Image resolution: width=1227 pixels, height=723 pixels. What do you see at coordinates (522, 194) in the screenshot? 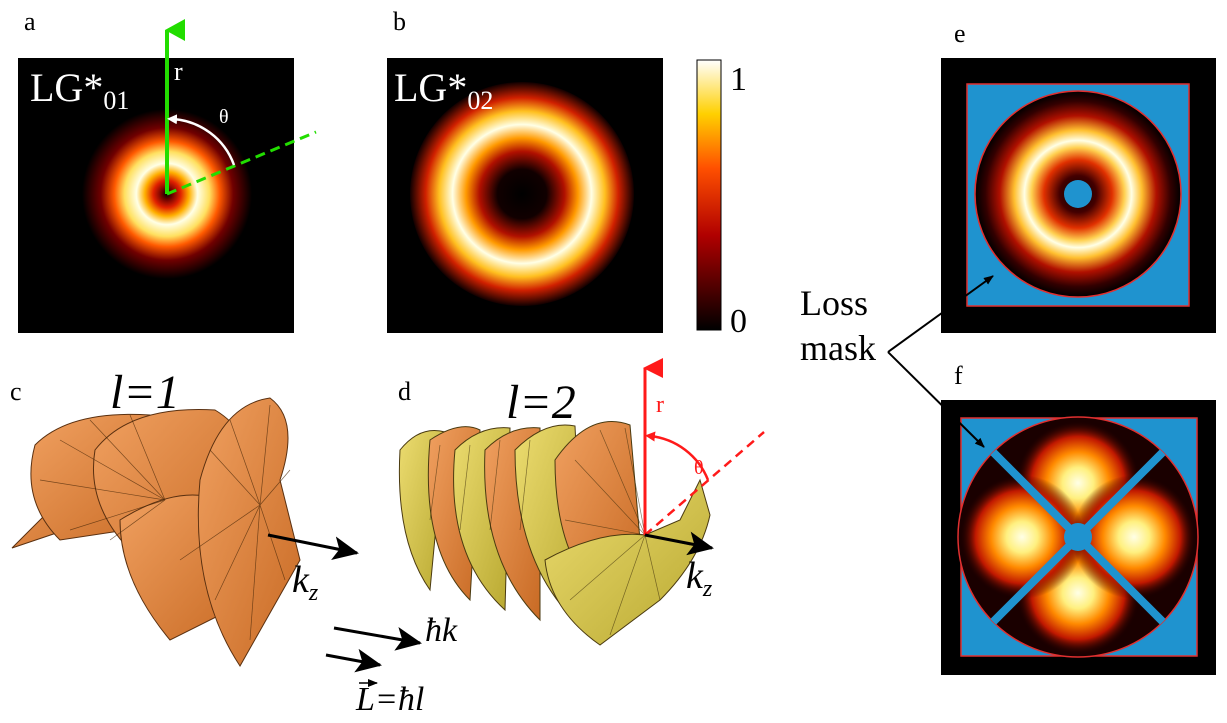
I see `lg02-intensity-ring` at bounding box center [522, 194].